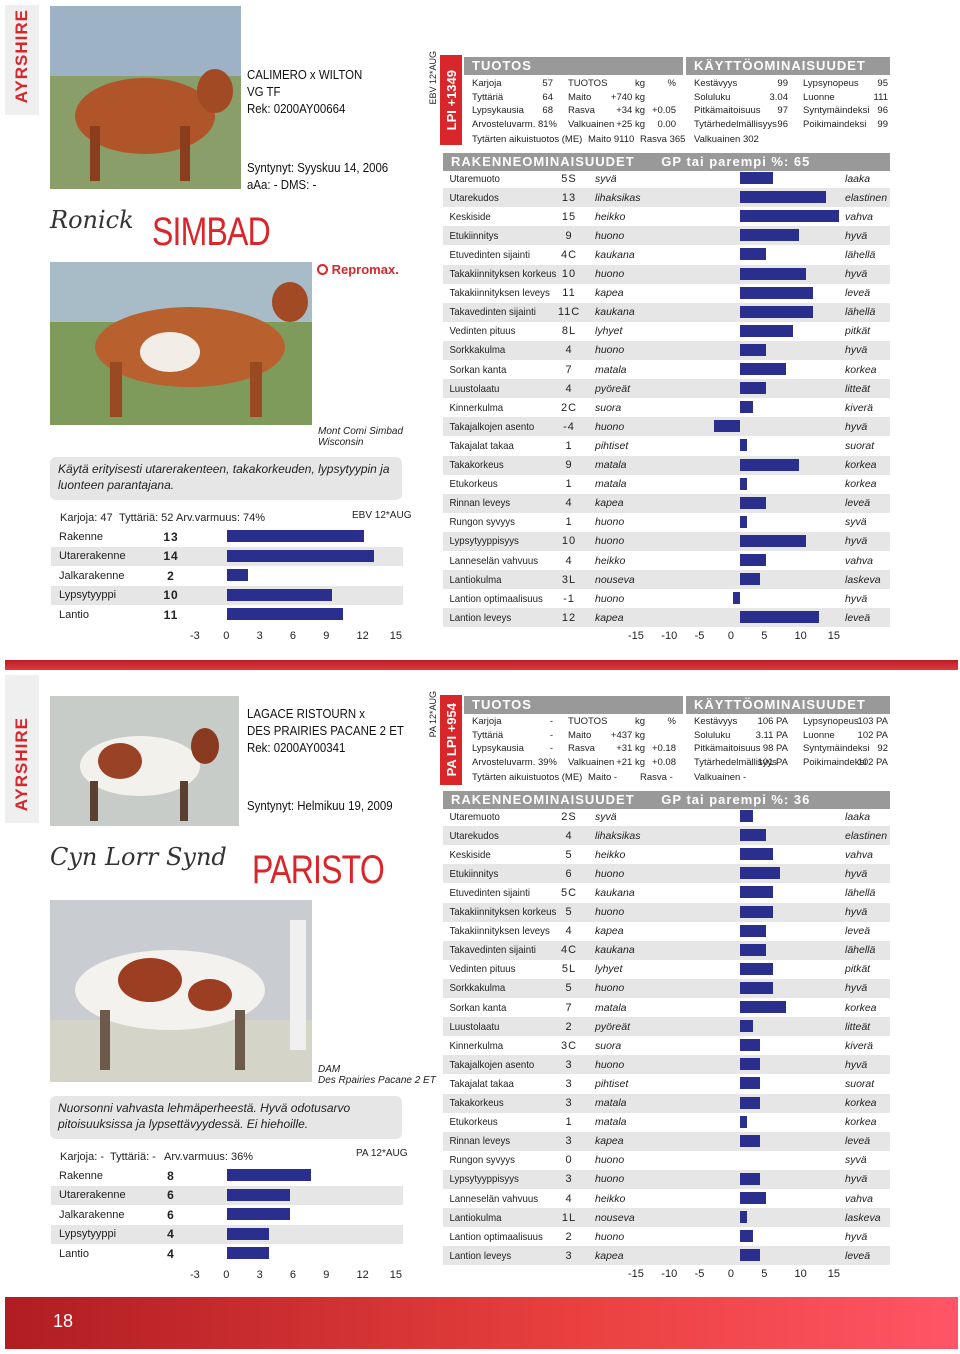  Describe the element at coordinates (872, 735) in the screenshot. I see `kaytto-value: 102 PA` at that location.